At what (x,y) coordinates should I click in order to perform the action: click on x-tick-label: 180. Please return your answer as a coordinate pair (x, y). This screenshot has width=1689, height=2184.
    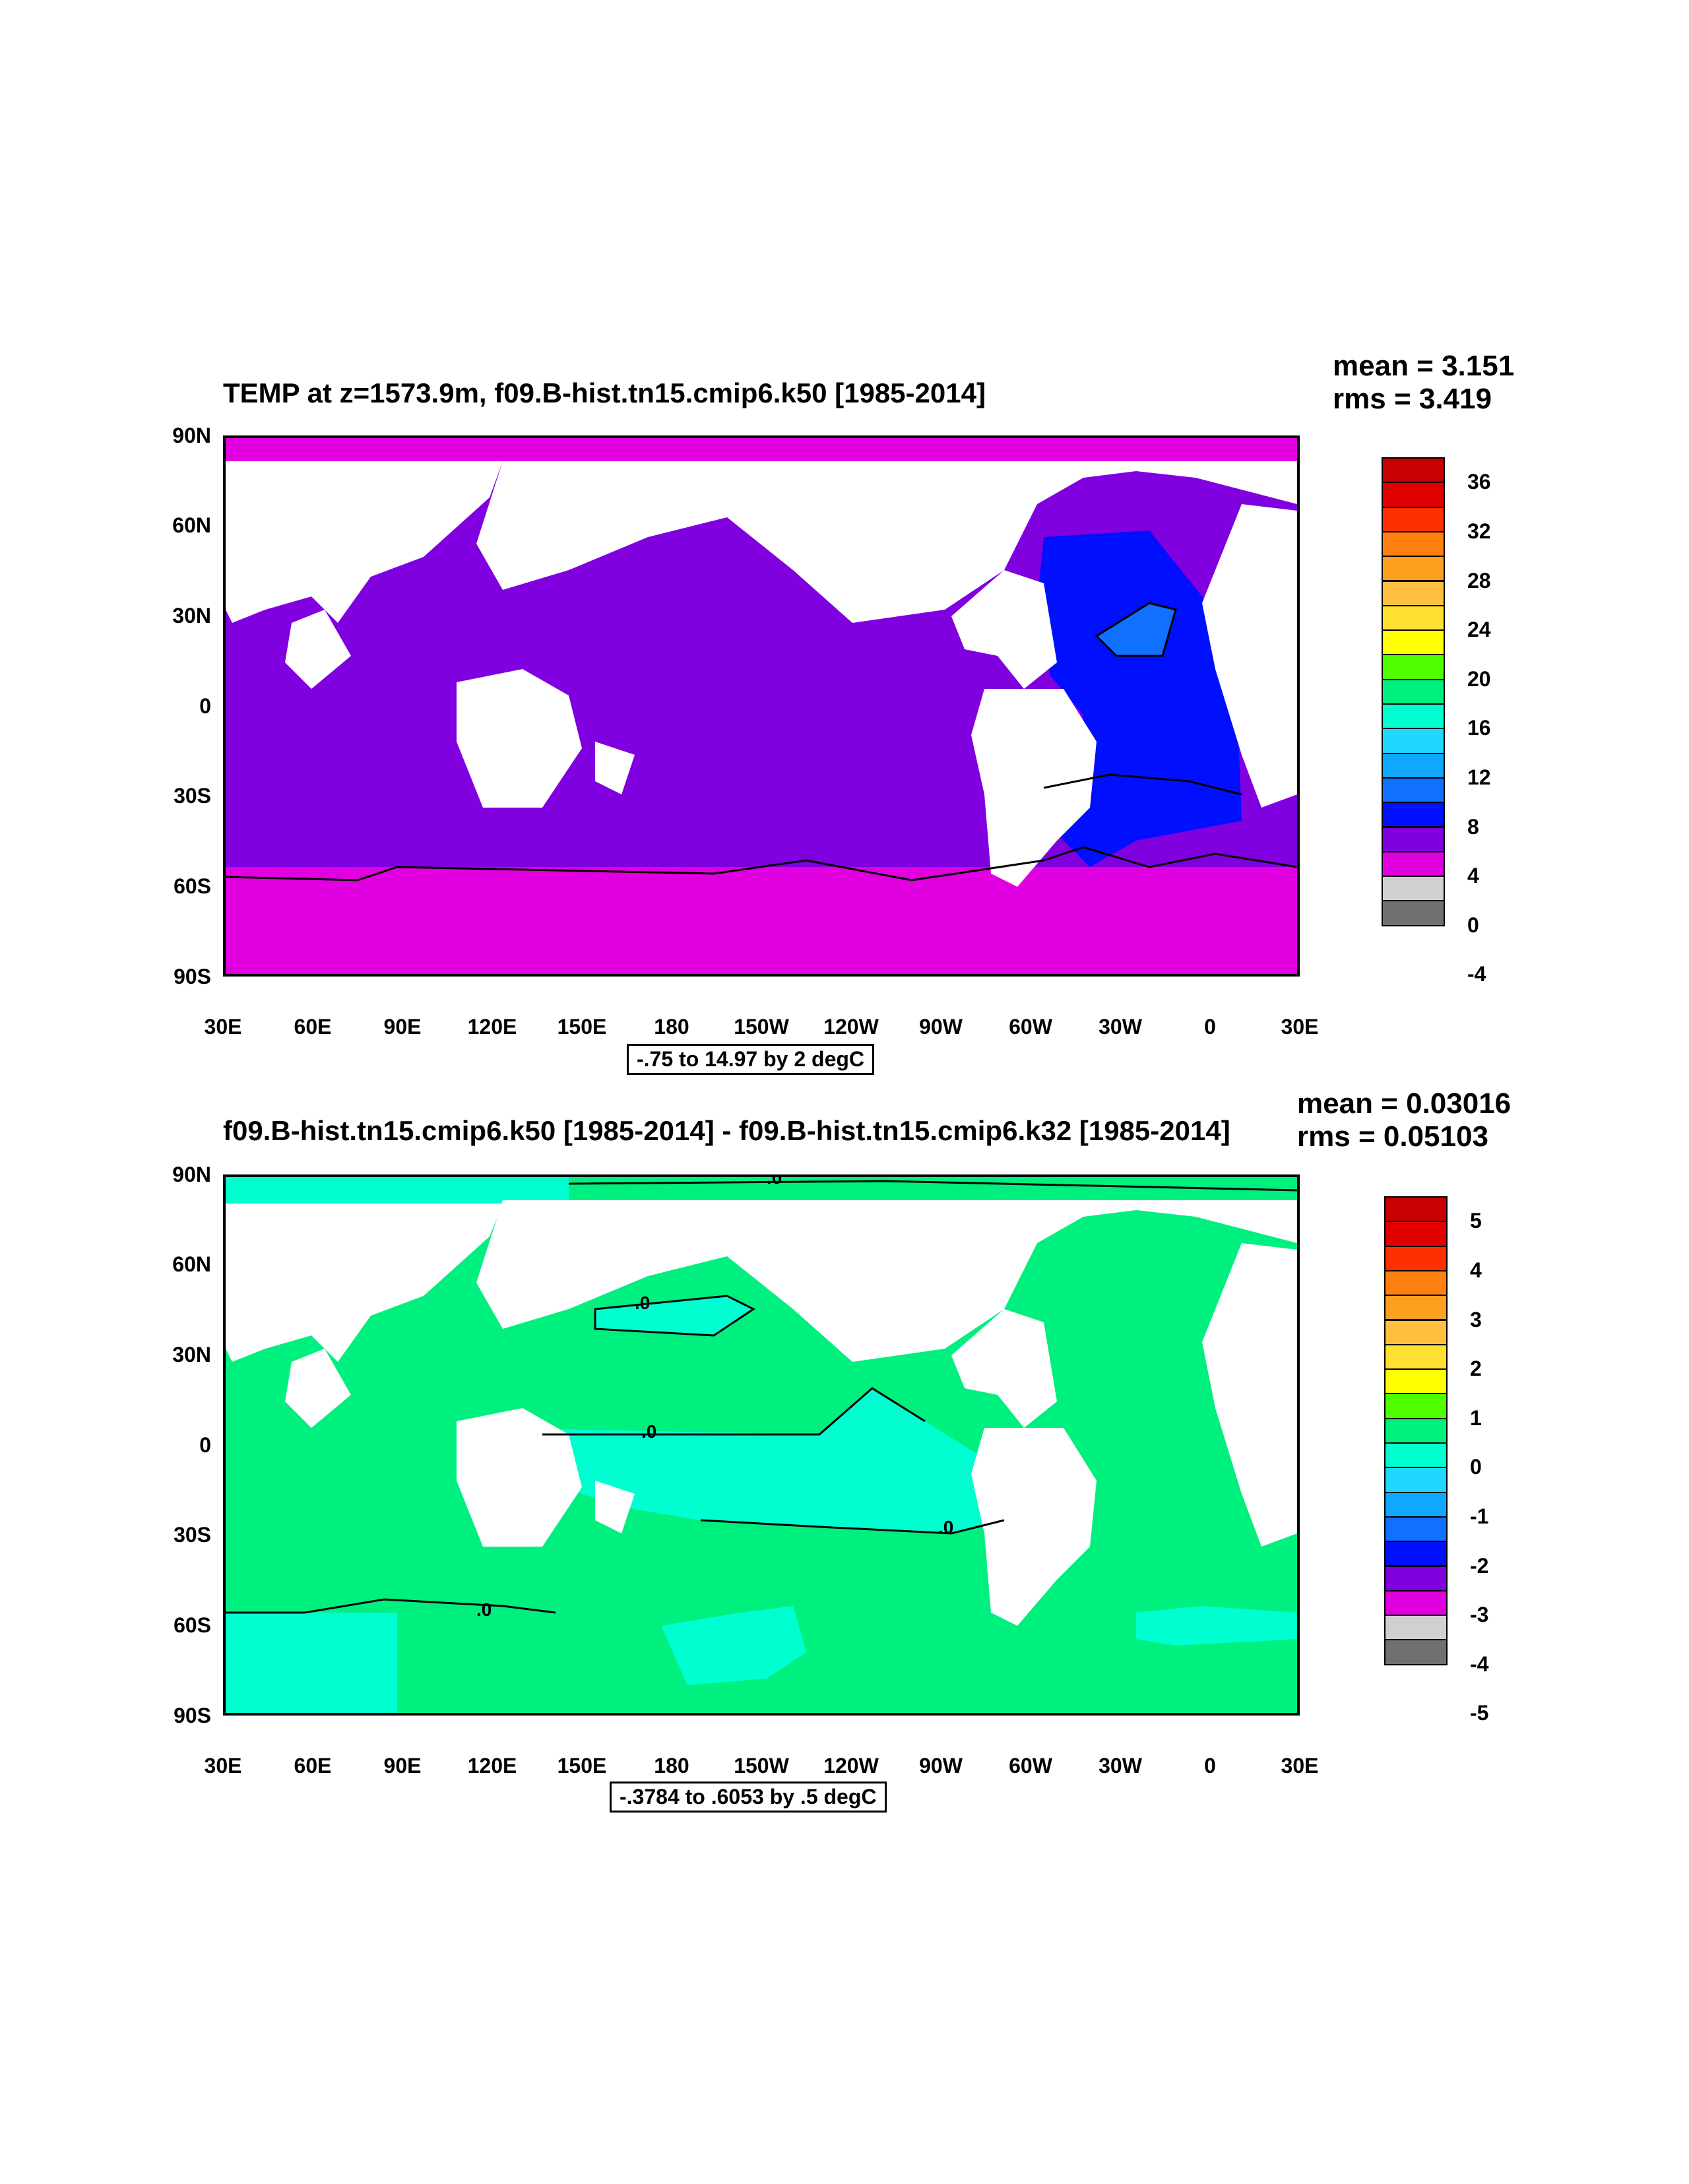
    Looking at the image, I should click on (671, 1027).